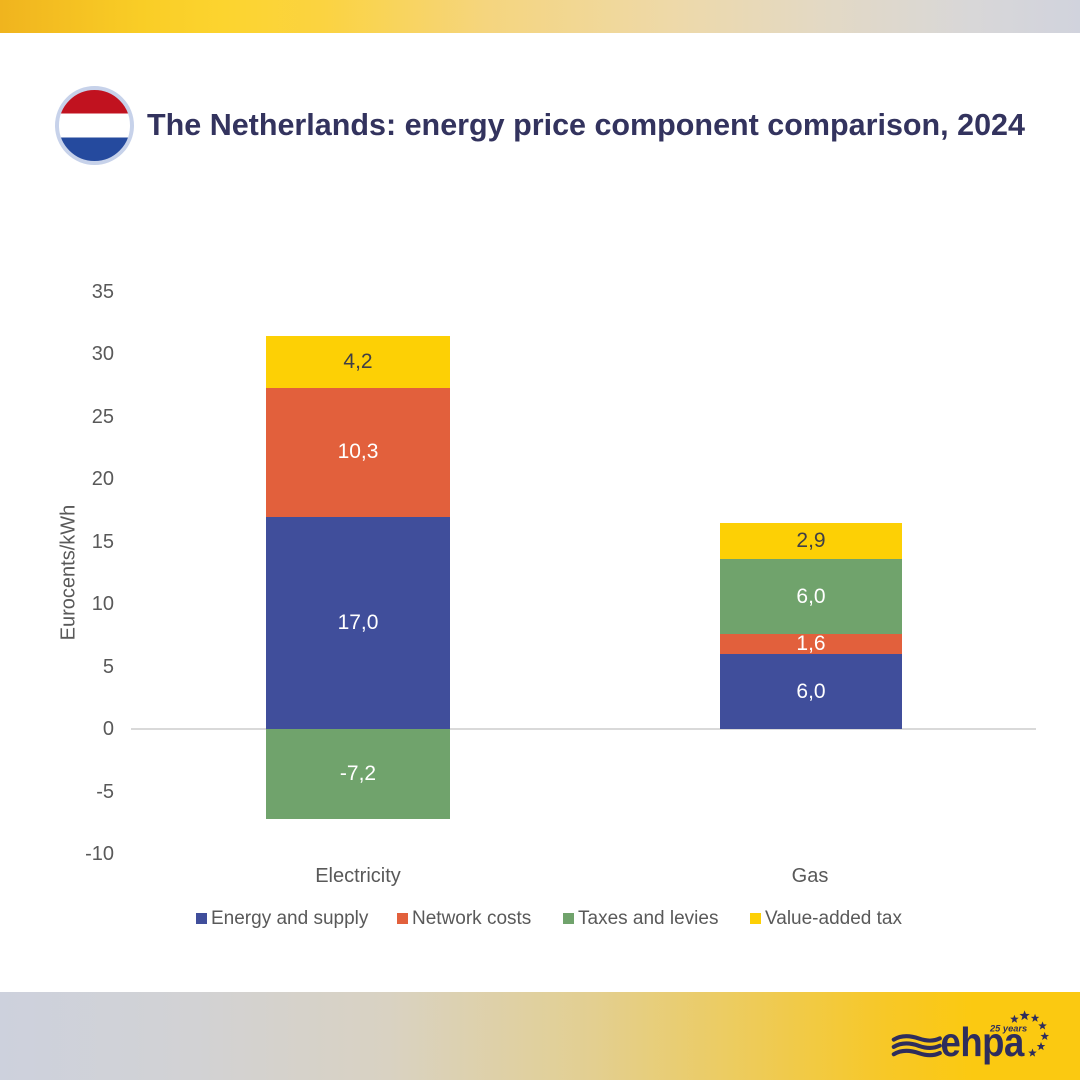 The image size is (1080, 1080). What do you see at coordinates (983, 1042) in the screenshot?
I see `svg-text: ehpa` at bounding box center [983, 1042].